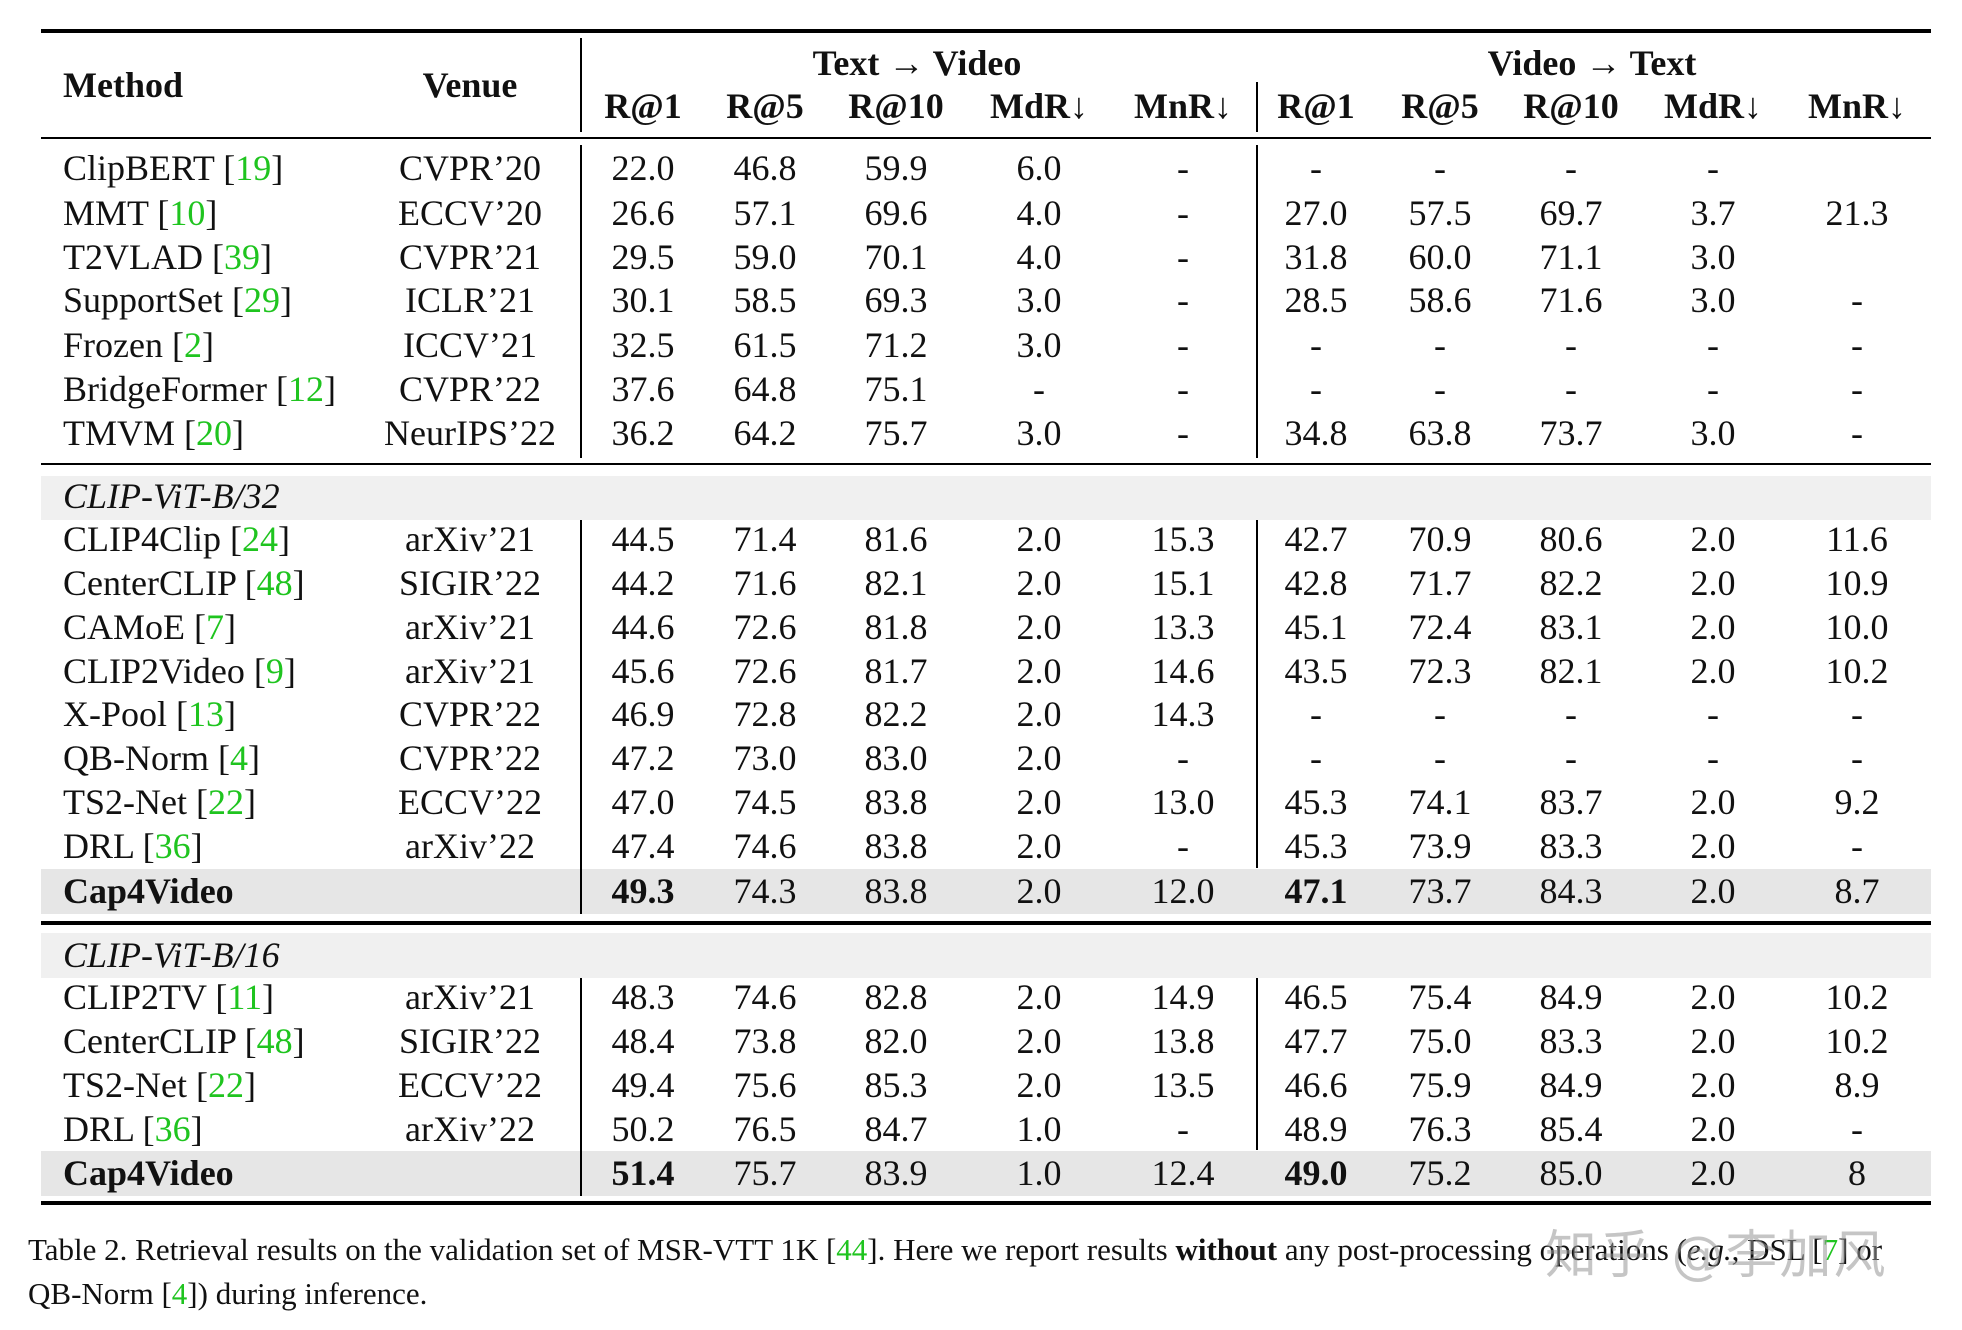 The width and height of the screenshot is (1962, 1330). What do you see at coordinates (643, 714) in the screenshot?
I see `t2v-value: 46.9` at bounding box center [643, 714].